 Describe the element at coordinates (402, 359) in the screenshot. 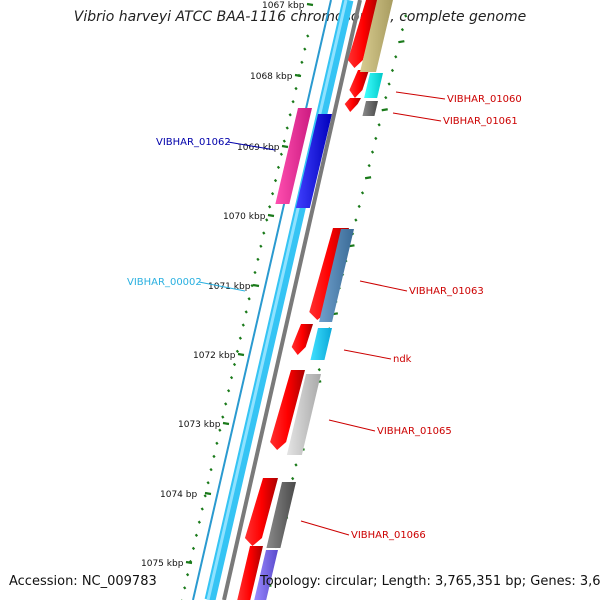

I see `gene-label: ndk` at that location.